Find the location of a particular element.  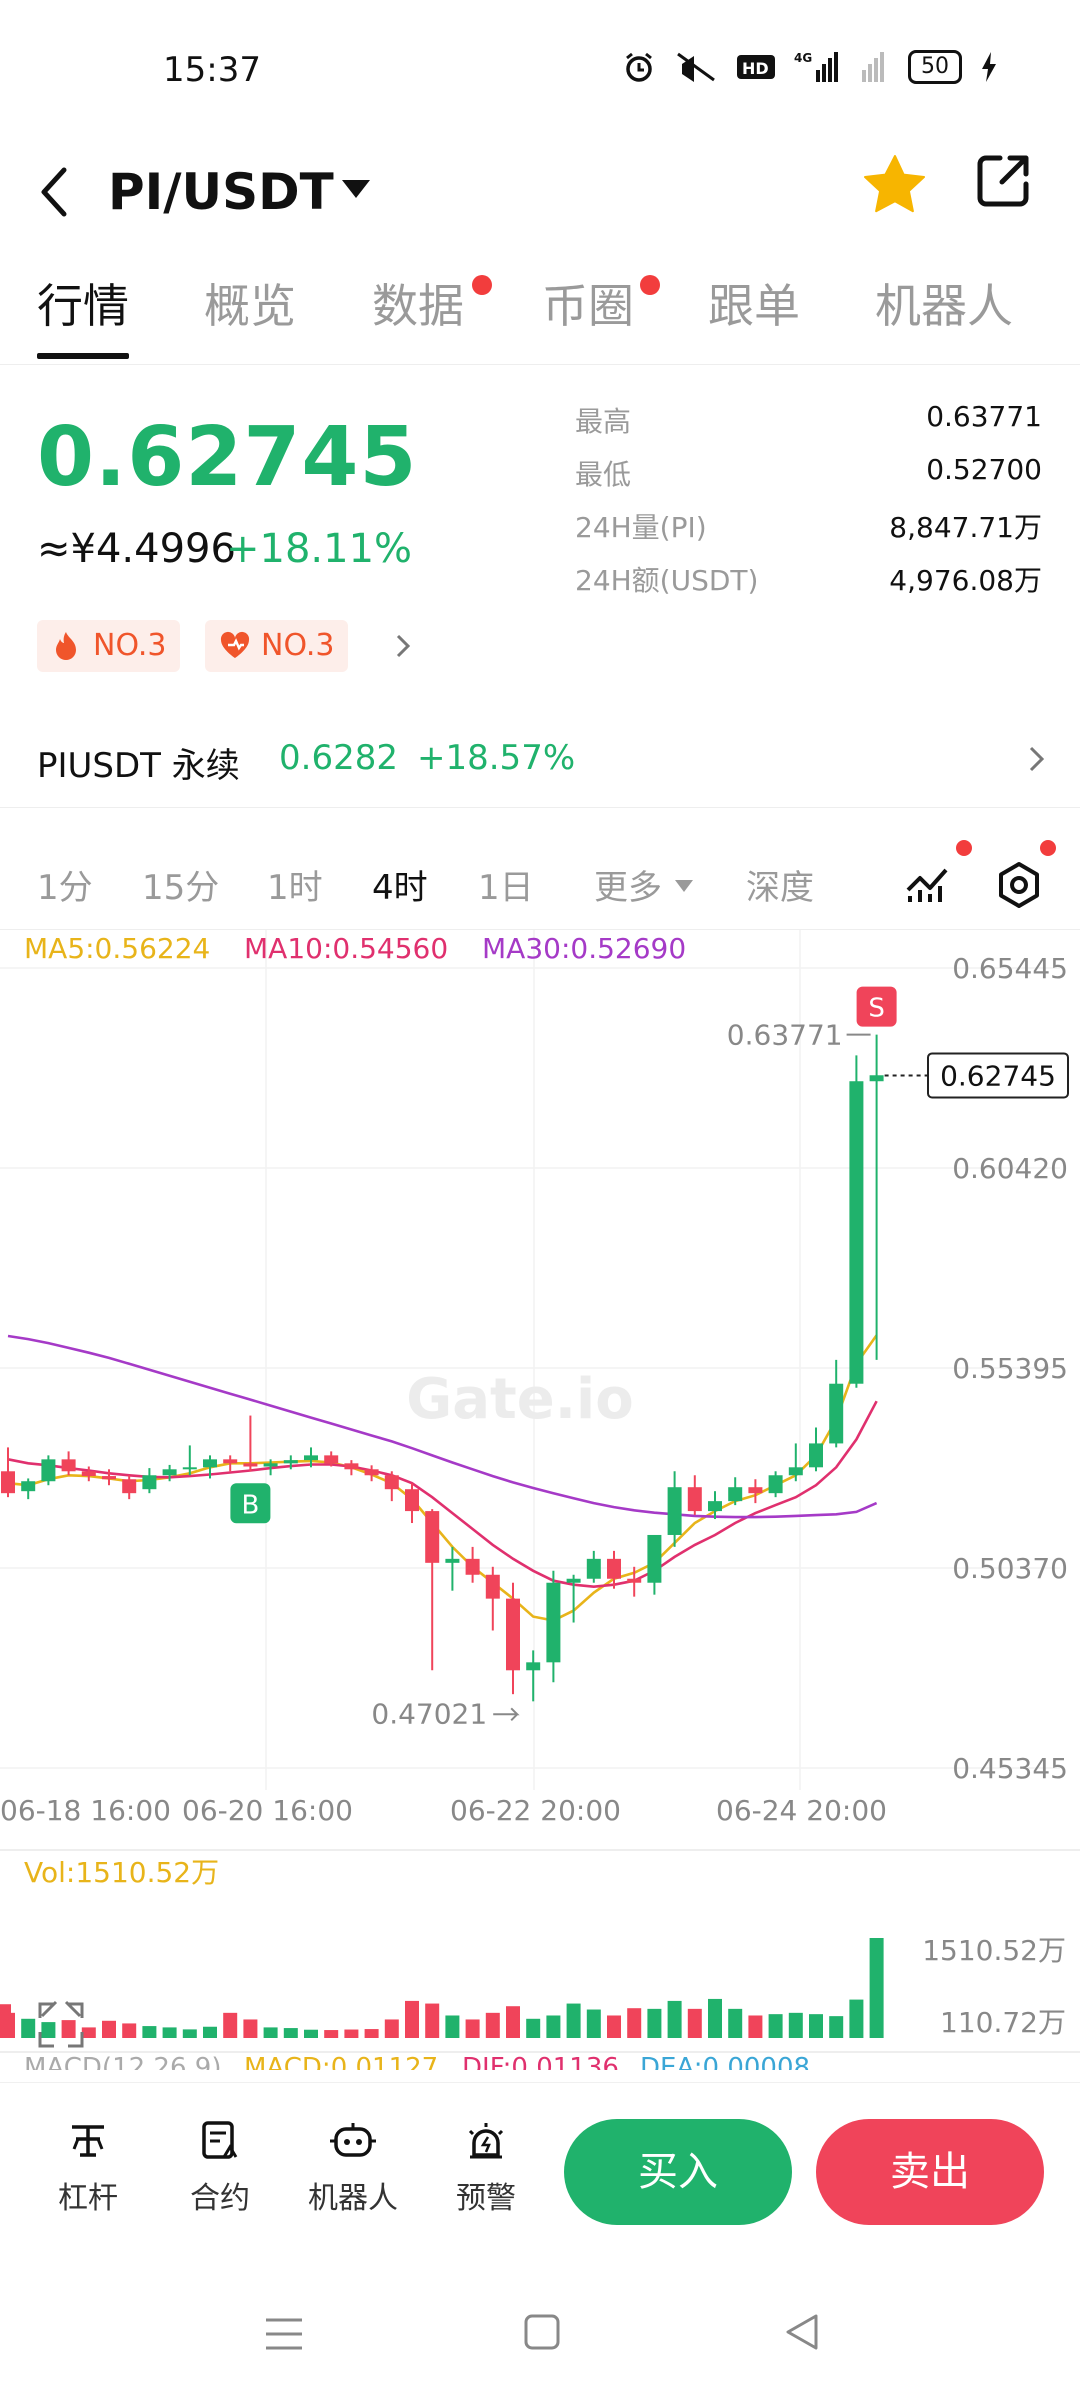

perpetual-price: 0.6282 is located at coordinates (338, 758).